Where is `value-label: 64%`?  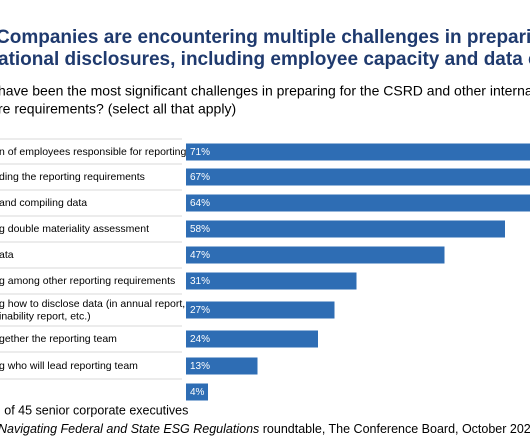 value-label: 64% is located at coordinates (200, 203).